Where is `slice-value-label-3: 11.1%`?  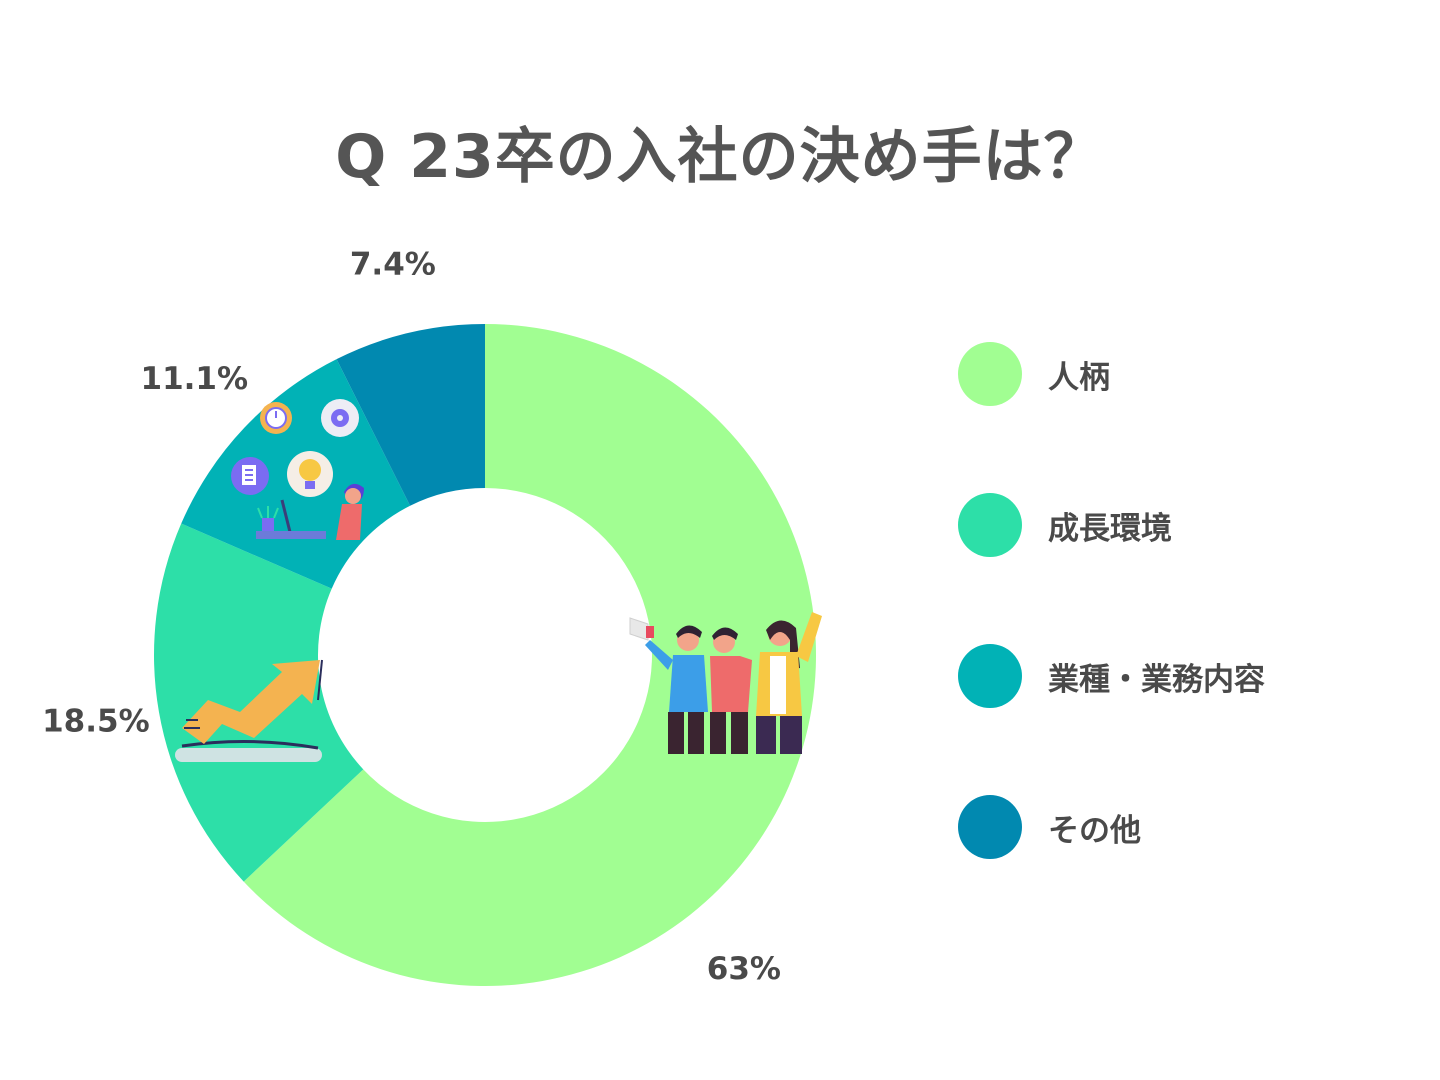
slice-value-label-3: 11.1% is located at coordinates (195, 379).